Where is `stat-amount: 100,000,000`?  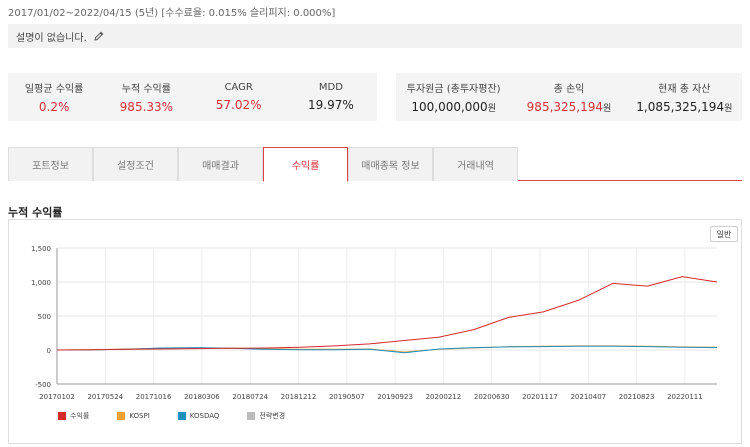
stat-amount: 100,000,000 is located at coordinates (449, 107).